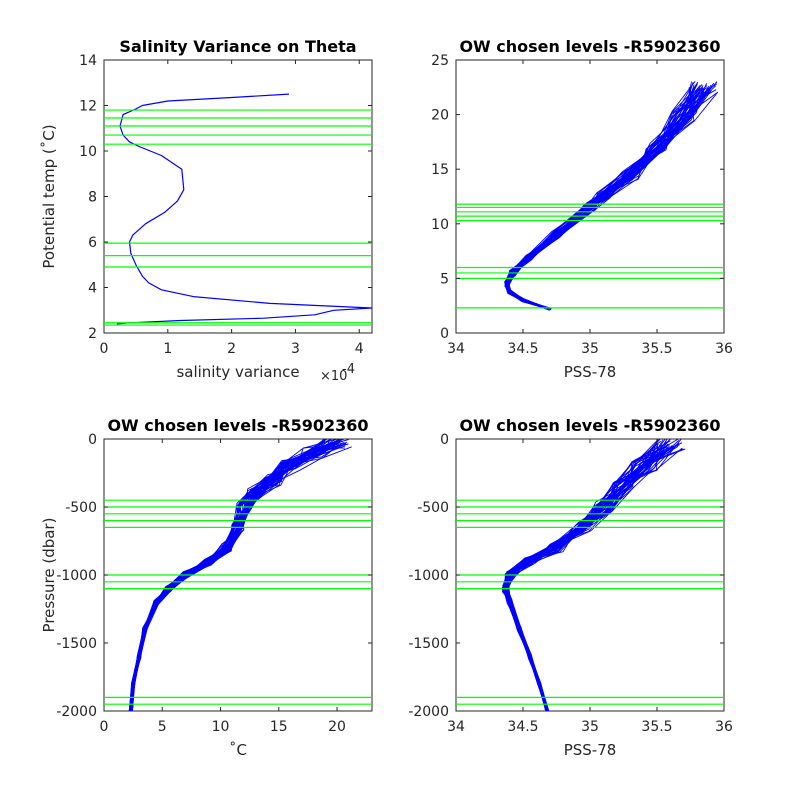  I want to click on y-tick-label: 12, so click(88, 107).